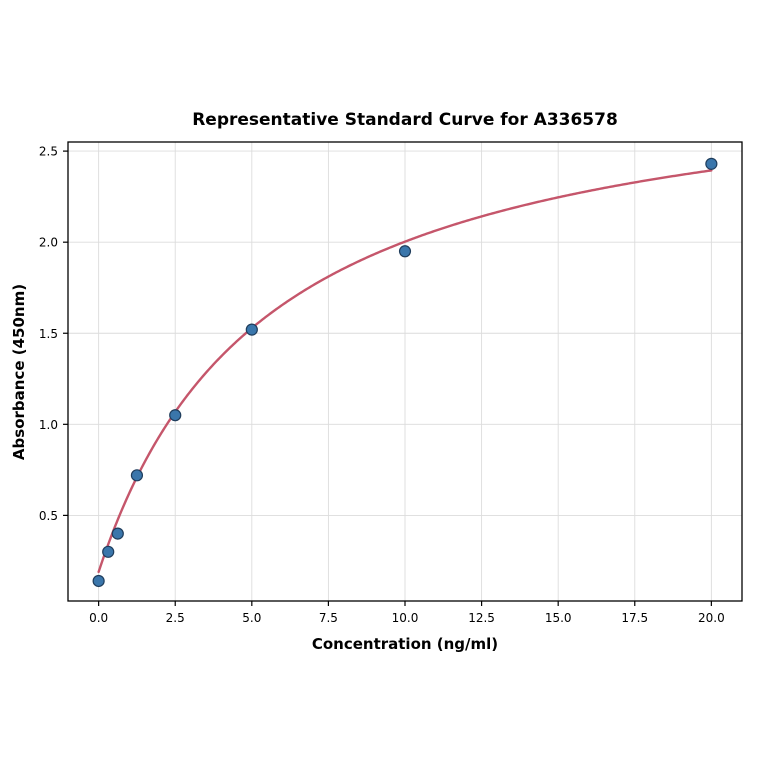 The width and height of the screenshot is (764, 764). Describe the element at coordinates (328, 618) in the screenshot. I see `x-tick-label: 7.5` at that location.